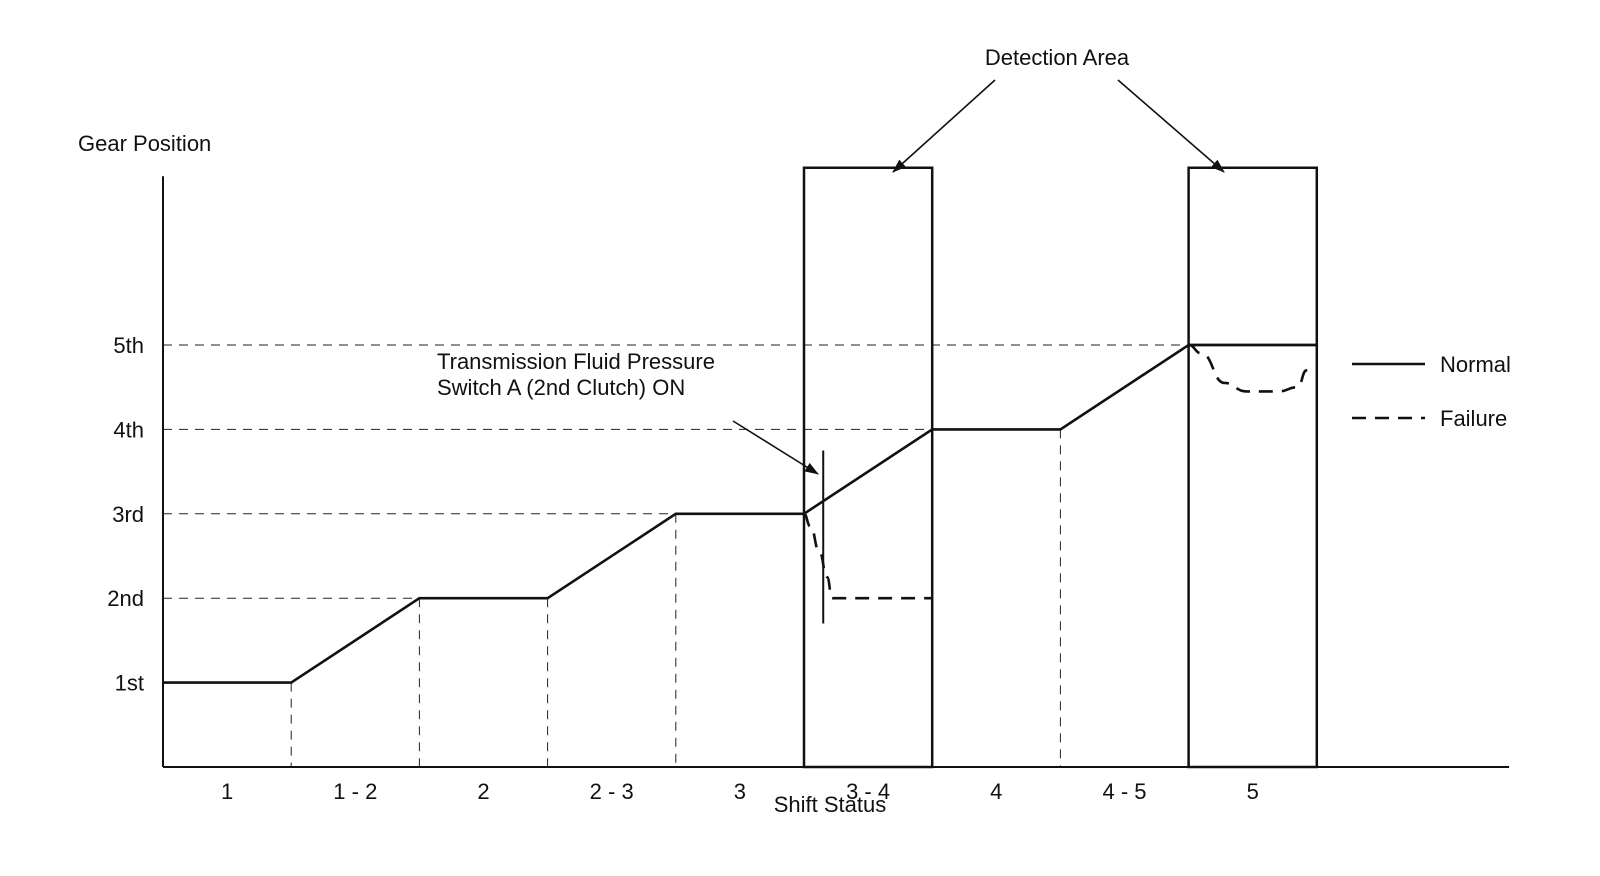  I want to click on x-tick-label: 2 - 3, so click(612, 791).